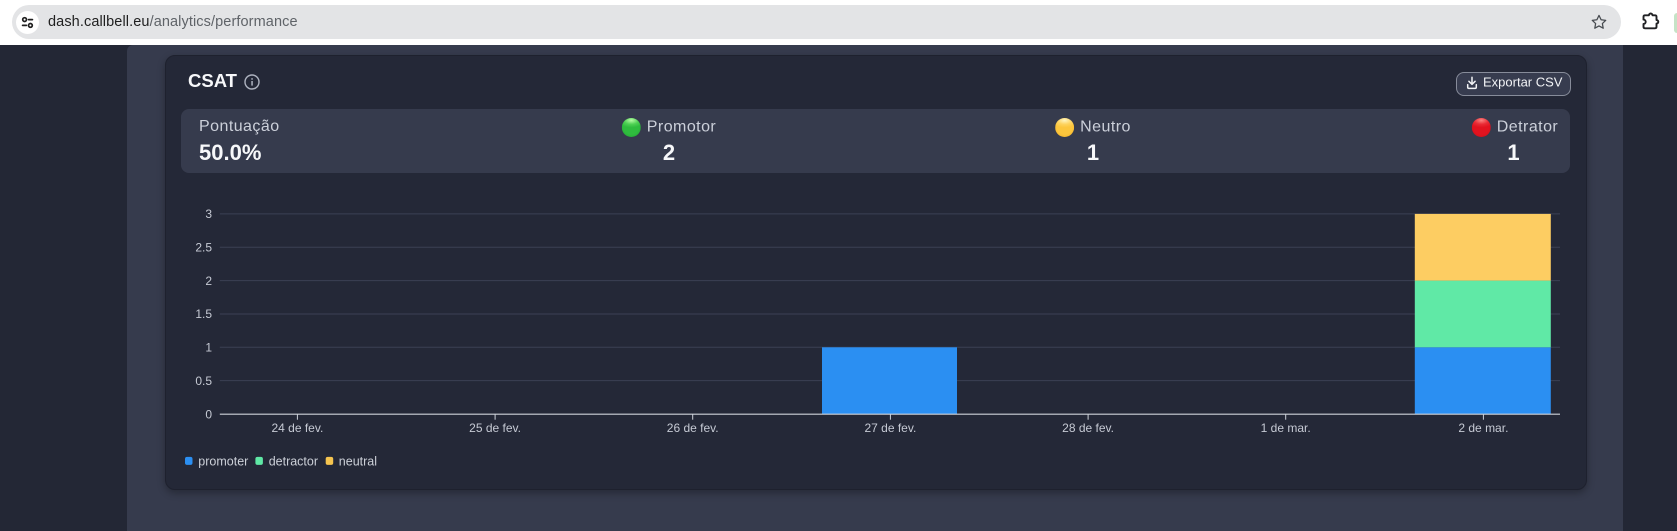  Describe the element at coordinates (223, 461) in the screenshot. I see `svg-text: promoter` at that location.